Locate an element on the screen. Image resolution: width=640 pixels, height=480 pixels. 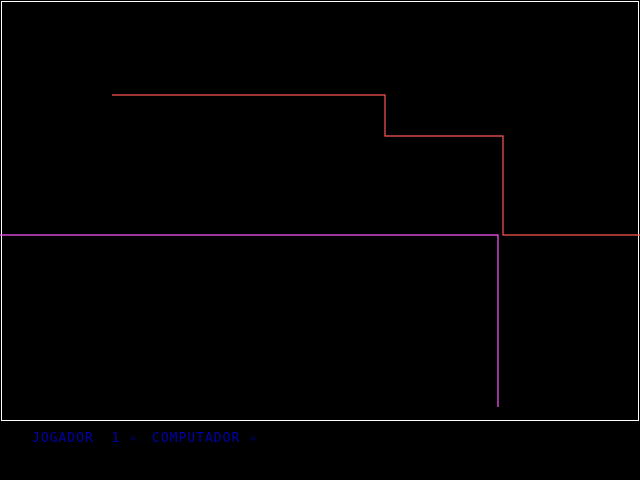
computer-status: COMPUTADOR ✧ is located at coordinates (205, 438).